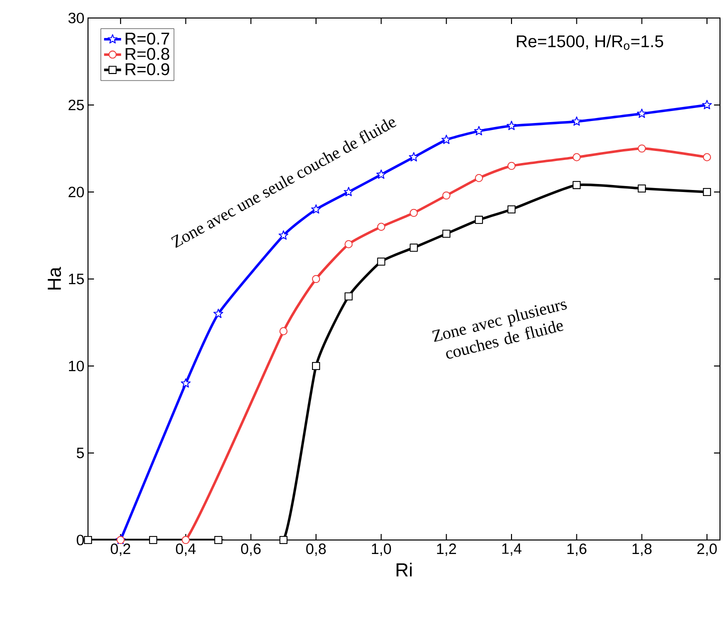  Describe the element at coordinates (446, 550) in the screenshot. I see `x-tick-label: 1,2` at that location.